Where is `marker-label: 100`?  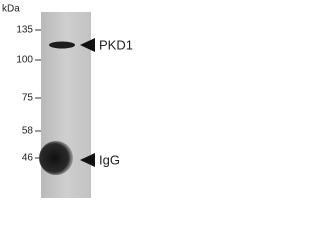 marker-label: 100 is located at coordinates (24, 60).